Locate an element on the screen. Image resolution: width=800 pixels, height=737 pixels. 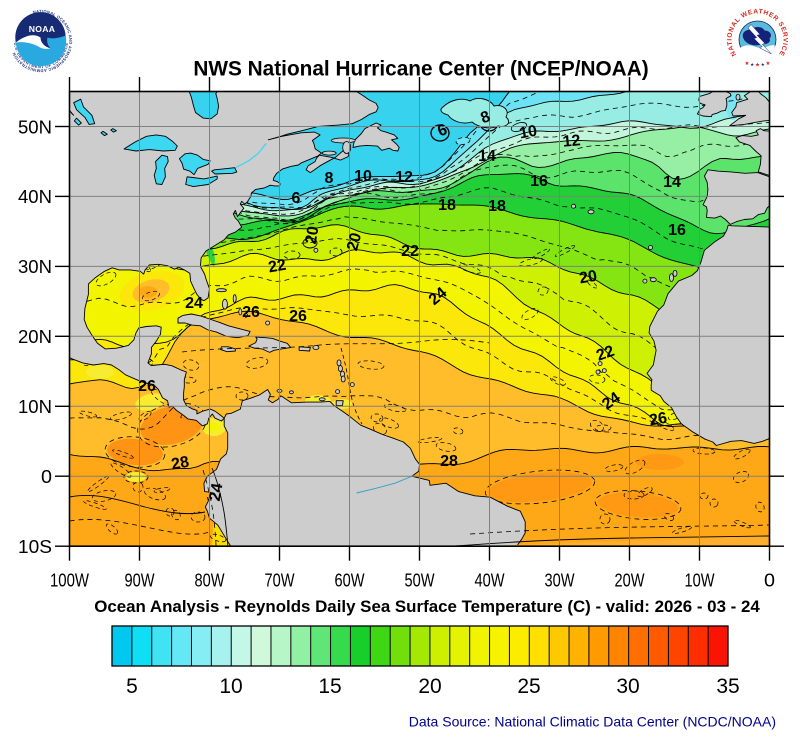
svg-text: 10S is located at coordinates (35, 546).